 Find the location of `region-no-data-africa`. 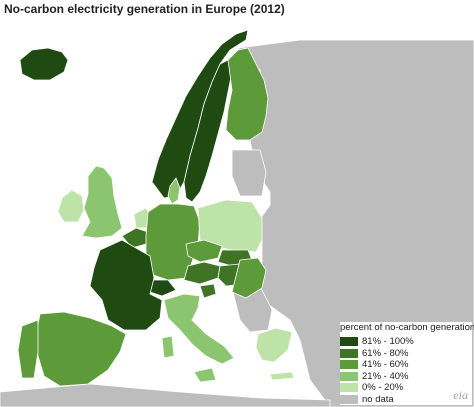

region-no-data-africa is located at coordinates (165, 395).